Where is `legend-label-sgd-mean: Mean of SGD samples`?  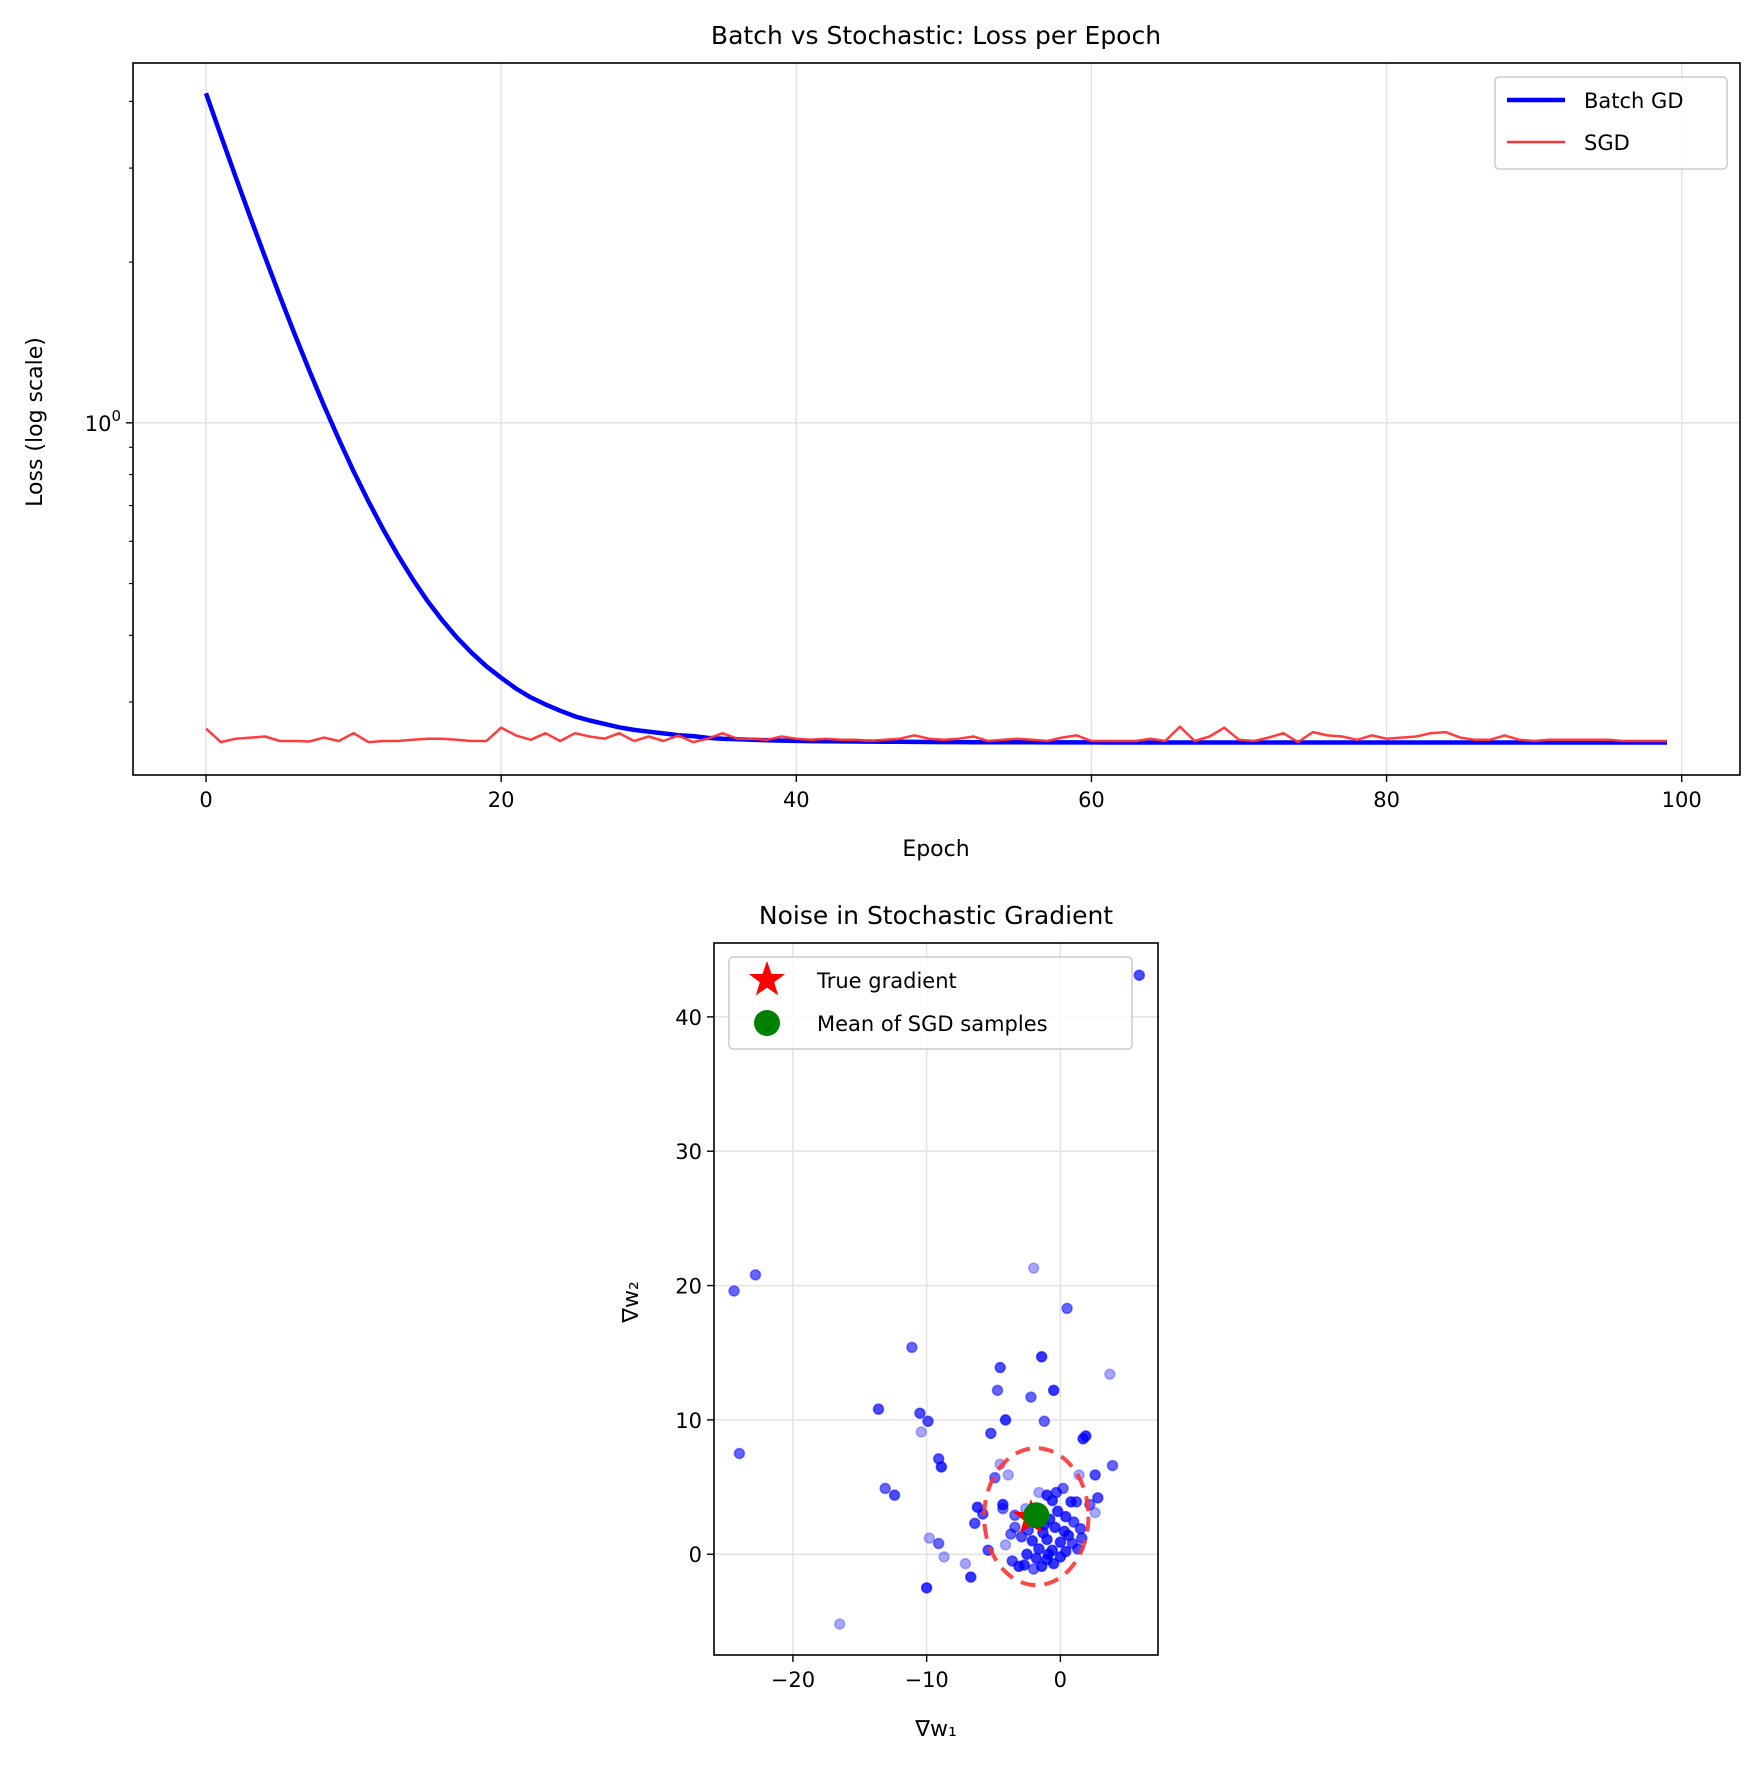
legend-label-sgd-mean: Mean of SGD samples is located at coordinates (932, 1024).